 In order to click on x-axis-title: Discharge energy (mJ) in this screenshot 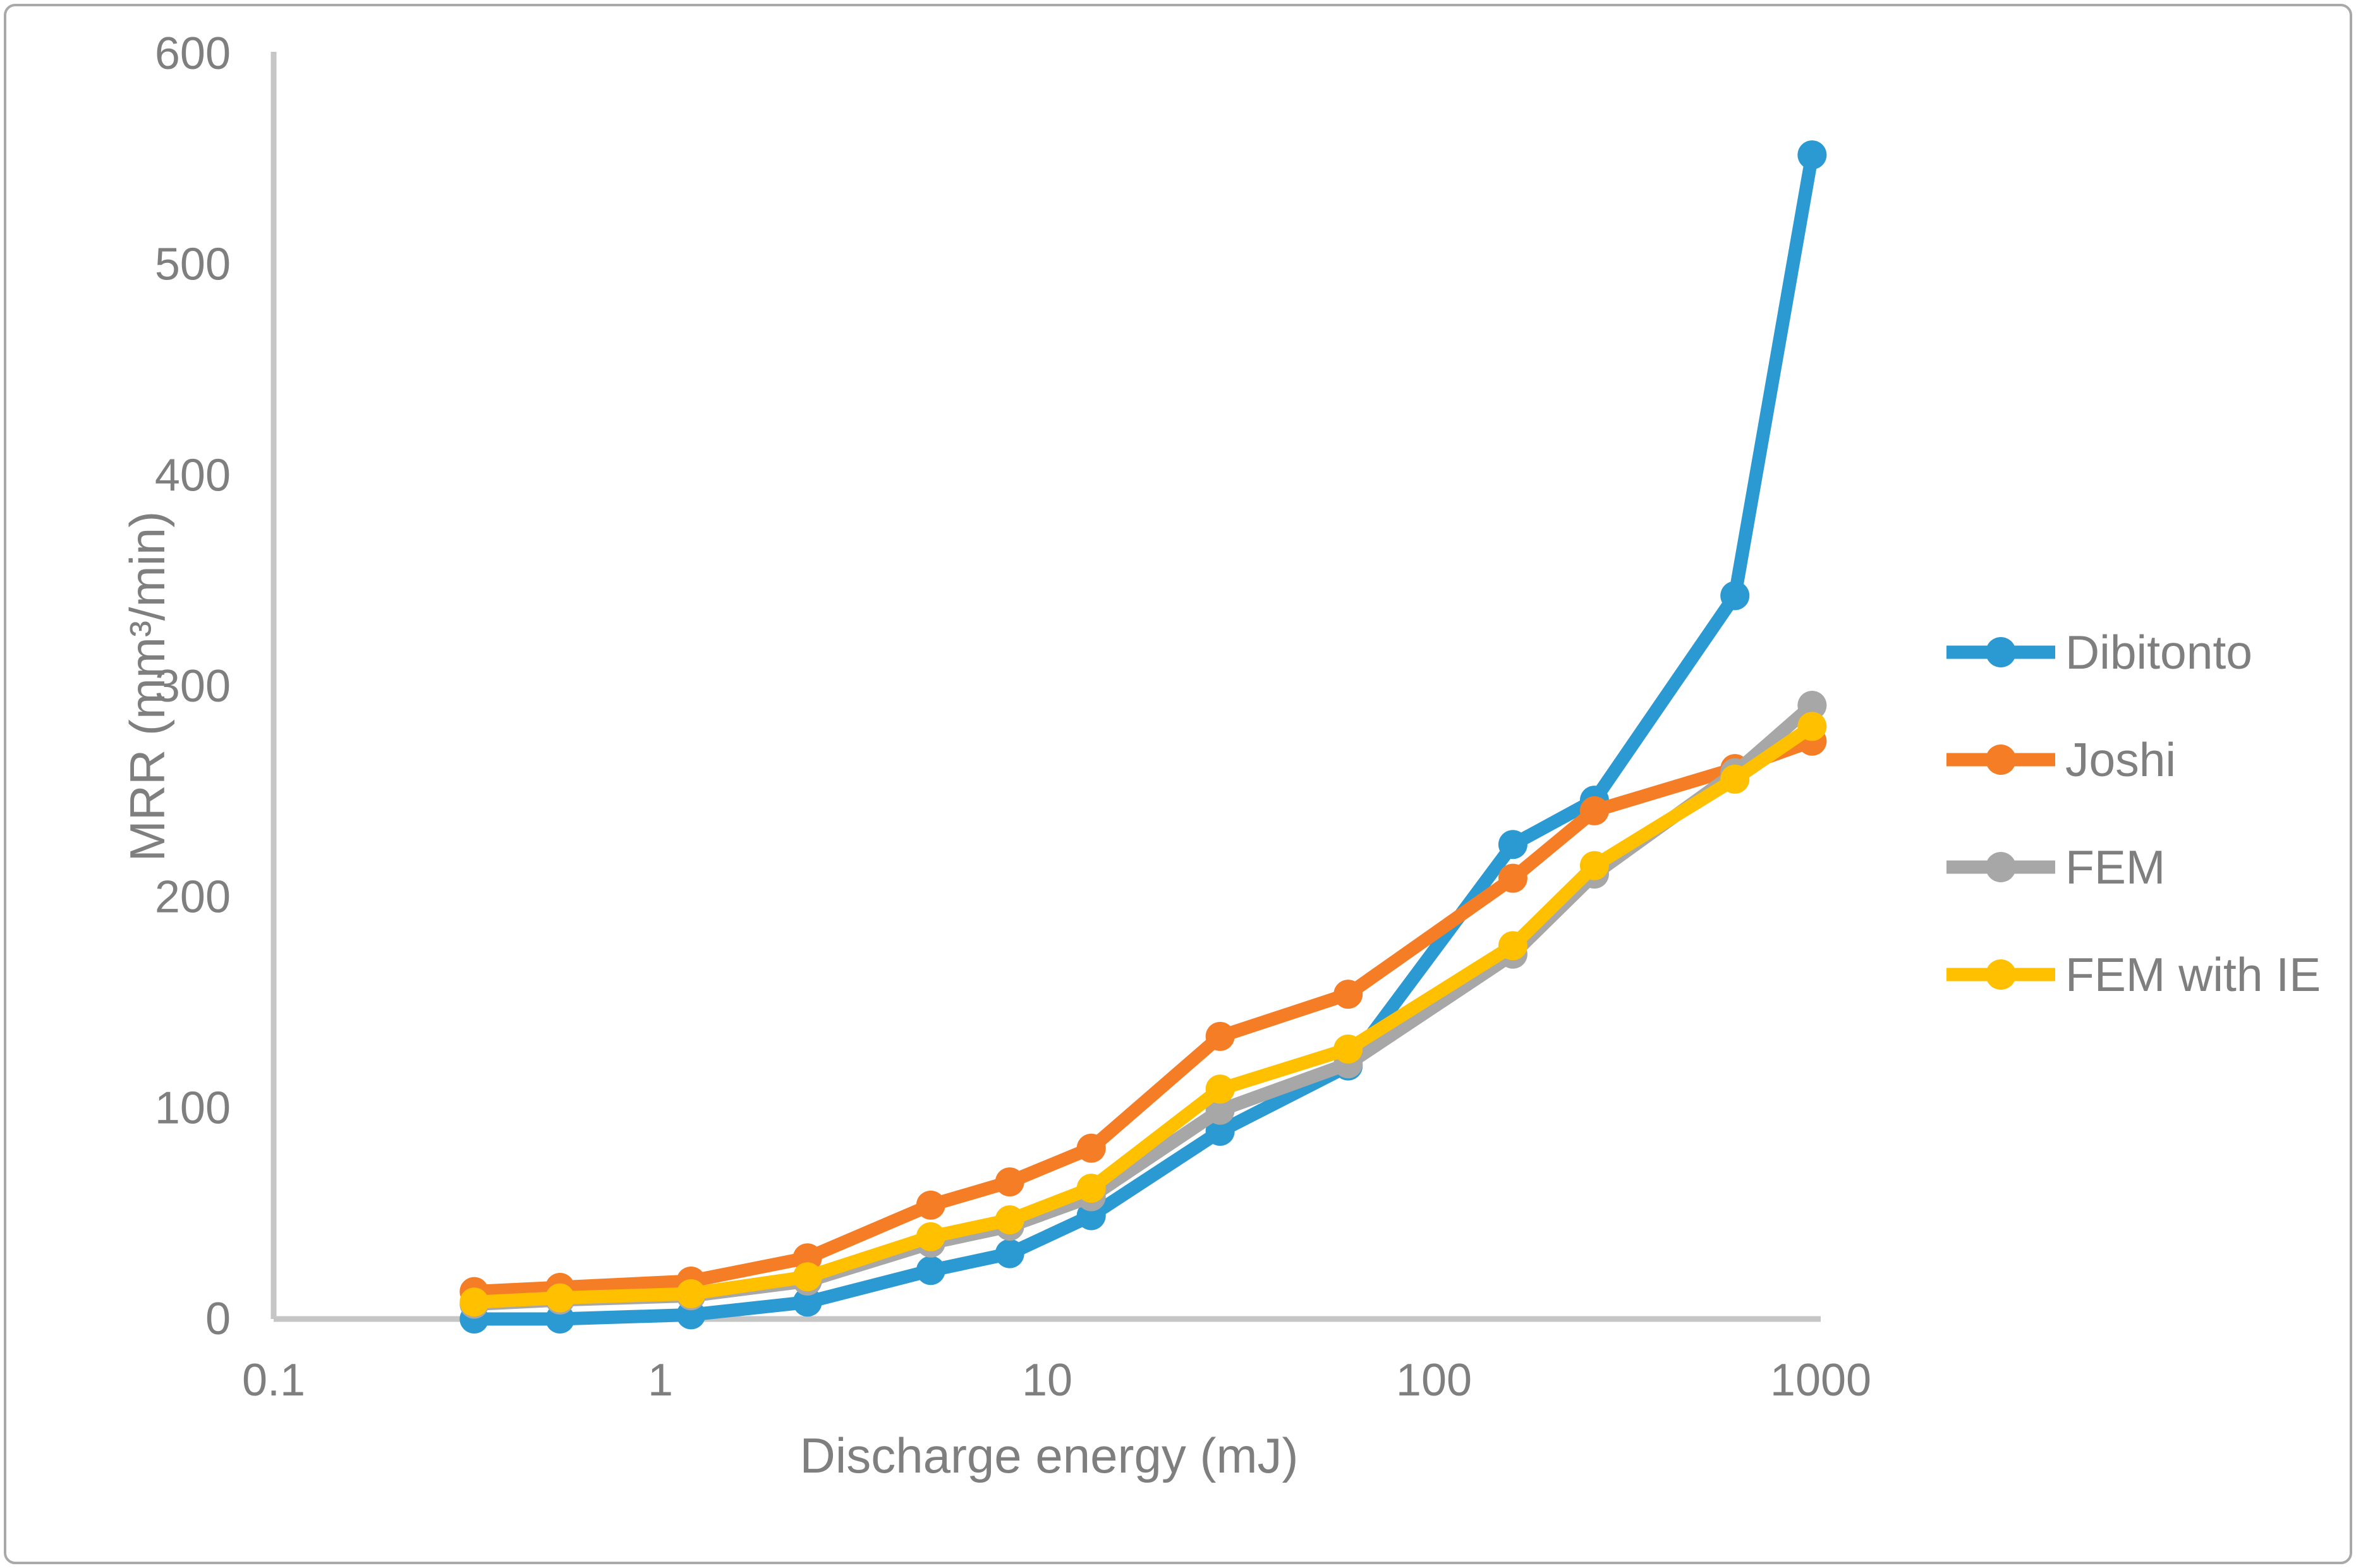, I will do `click(1049, 1455)`.